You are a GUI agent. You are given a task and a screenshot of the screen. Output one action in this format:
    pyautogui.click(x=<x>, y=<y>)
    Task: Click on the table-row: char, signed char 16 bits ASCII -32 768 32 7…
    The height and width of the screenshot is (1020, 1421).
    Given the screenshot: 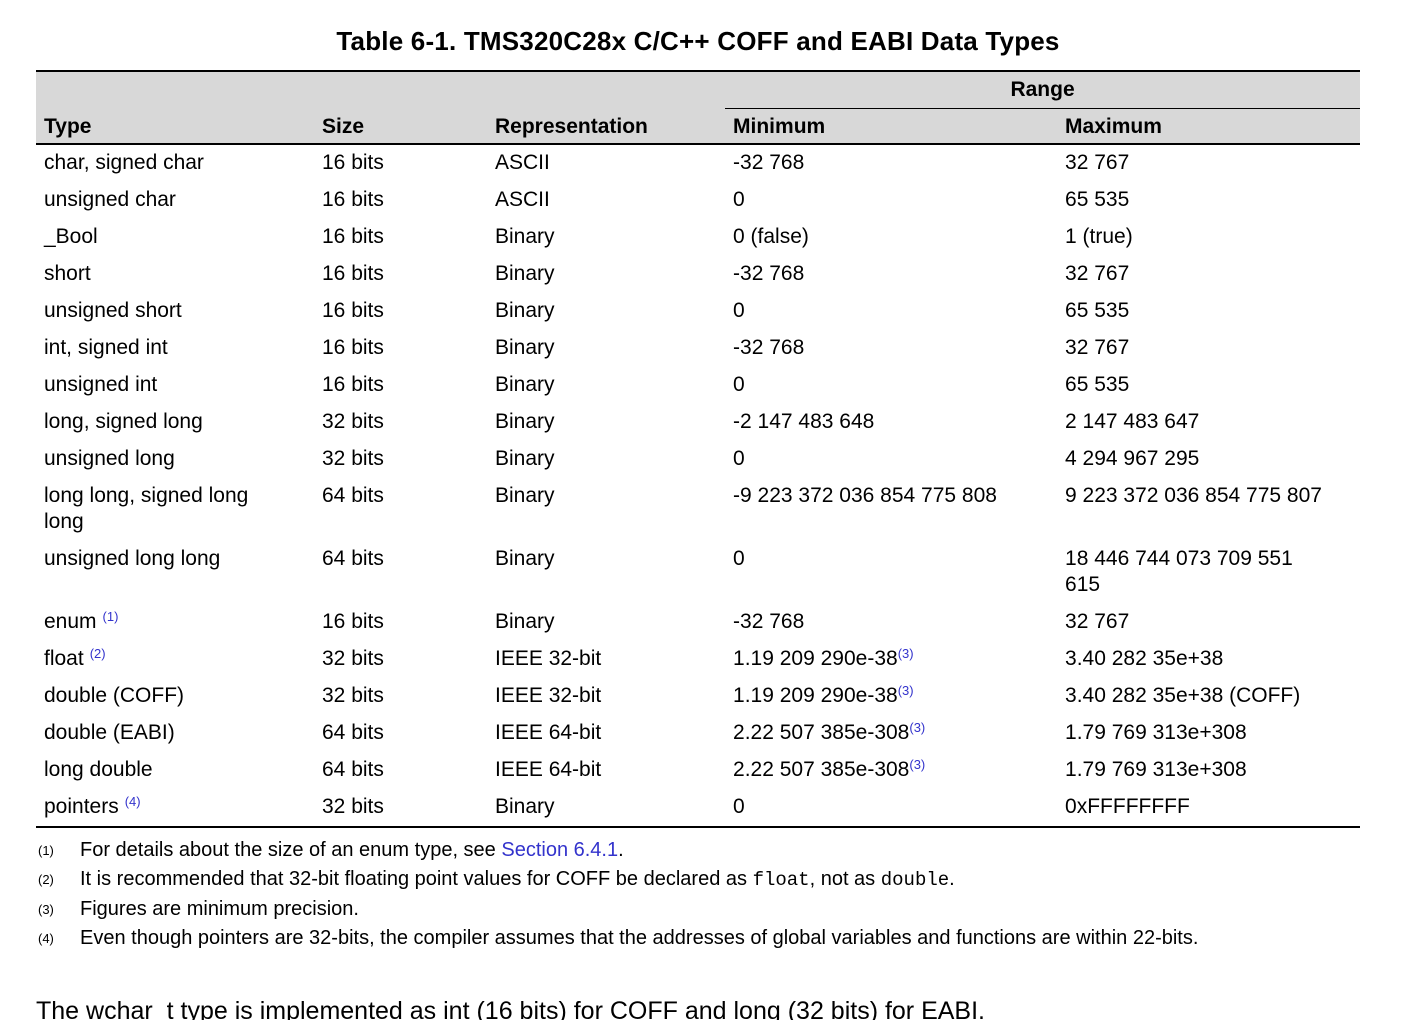 What is the action you would take?
    pyautogui.click(x=698, y=163)
    